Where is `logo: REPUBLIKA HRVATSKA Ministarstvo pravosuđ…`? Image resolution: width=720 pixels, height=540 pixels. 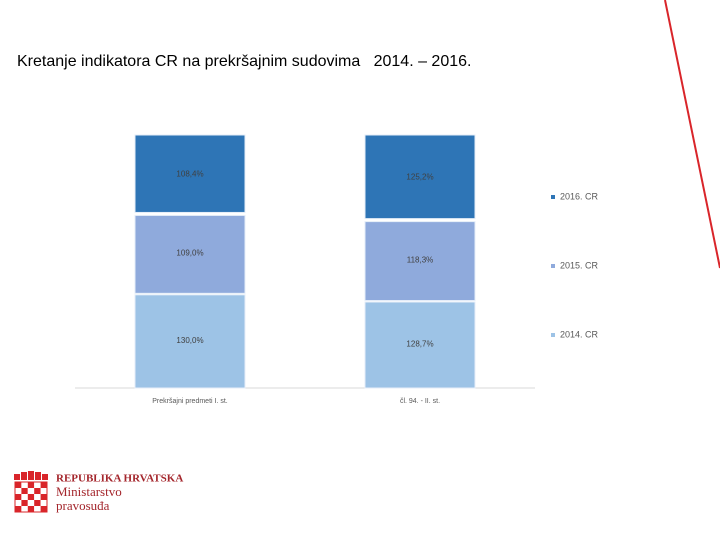 logo: REPUBLIKA HRVATSKA Ministarstvo pravosuđ… is located at coordinates (98, 492).